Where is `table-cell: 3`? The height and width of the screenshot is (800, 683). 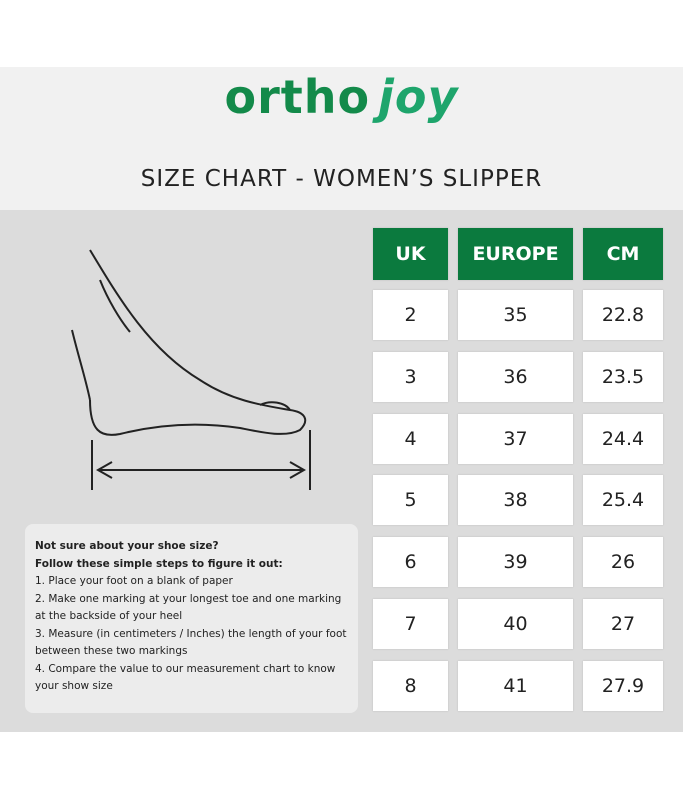 table-cell: 3 is located at coordinates (410, 376).